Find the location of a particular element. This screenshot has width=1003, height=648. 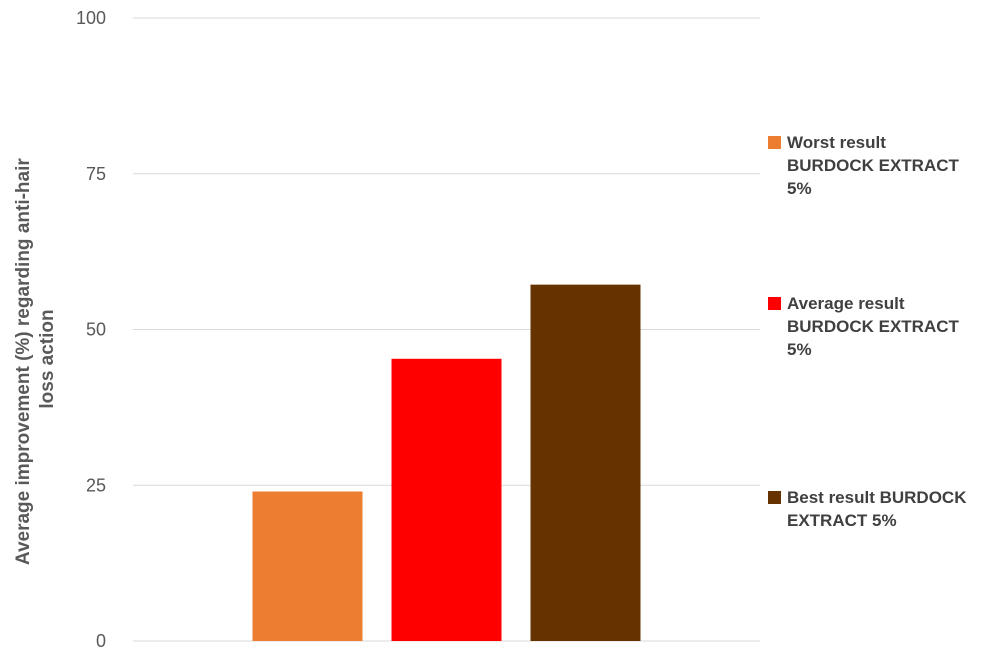

legend-item-average: Average result BURDOCK EXTRACT 5% is located at coordinates (885, 326).